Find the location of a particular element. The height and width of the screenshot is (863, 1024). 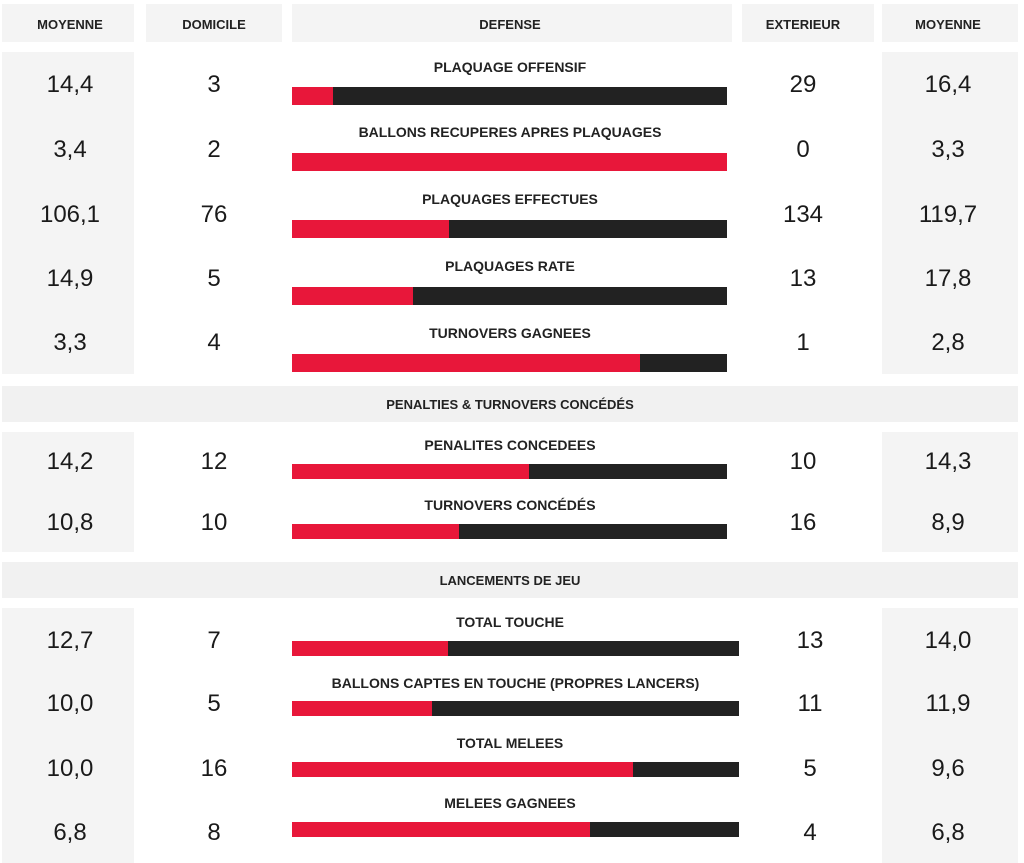

away-value: 134 is located at coordinates (803, 214).